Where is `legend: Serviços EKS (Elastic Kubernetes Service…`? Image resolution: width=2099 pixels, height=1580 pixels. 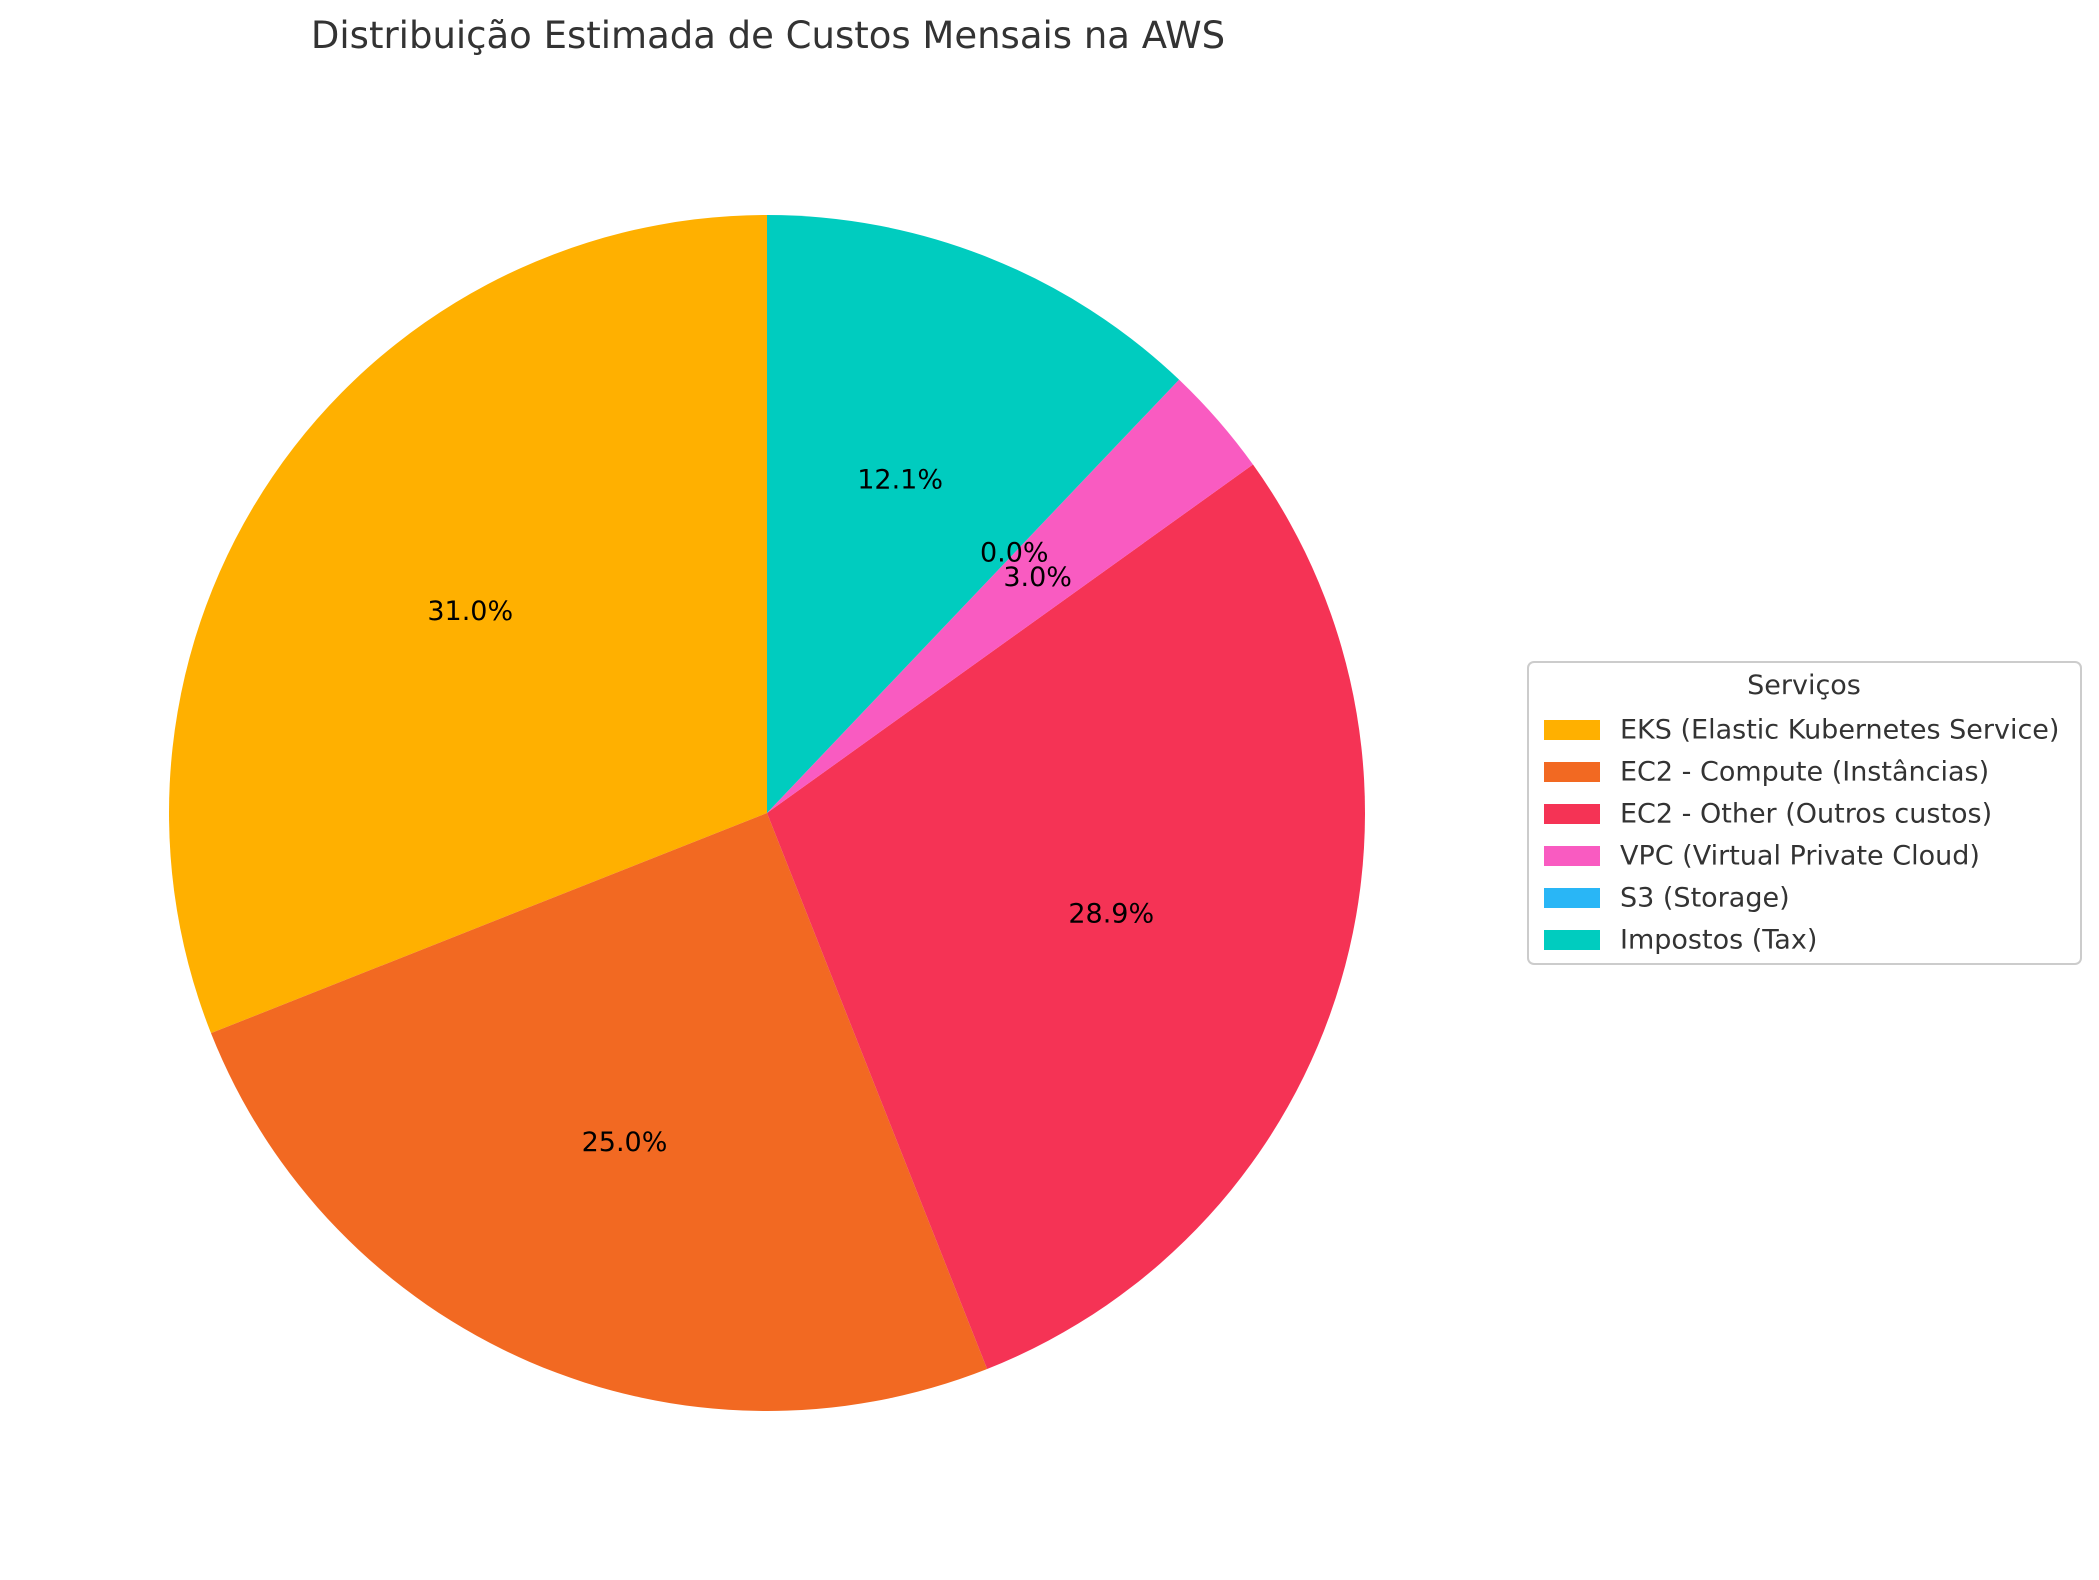
legend: Serviços EKS (Elastic Kubernetes Service… is located at coordinates (1804, 813).